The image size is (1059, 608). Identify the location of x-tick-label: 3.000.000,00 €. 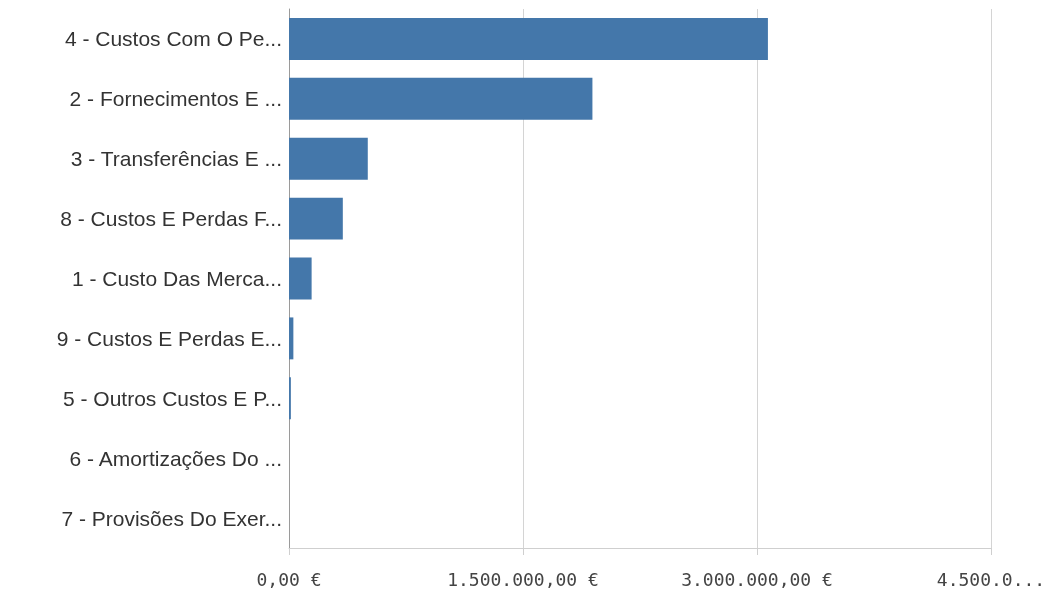
(757, 579).